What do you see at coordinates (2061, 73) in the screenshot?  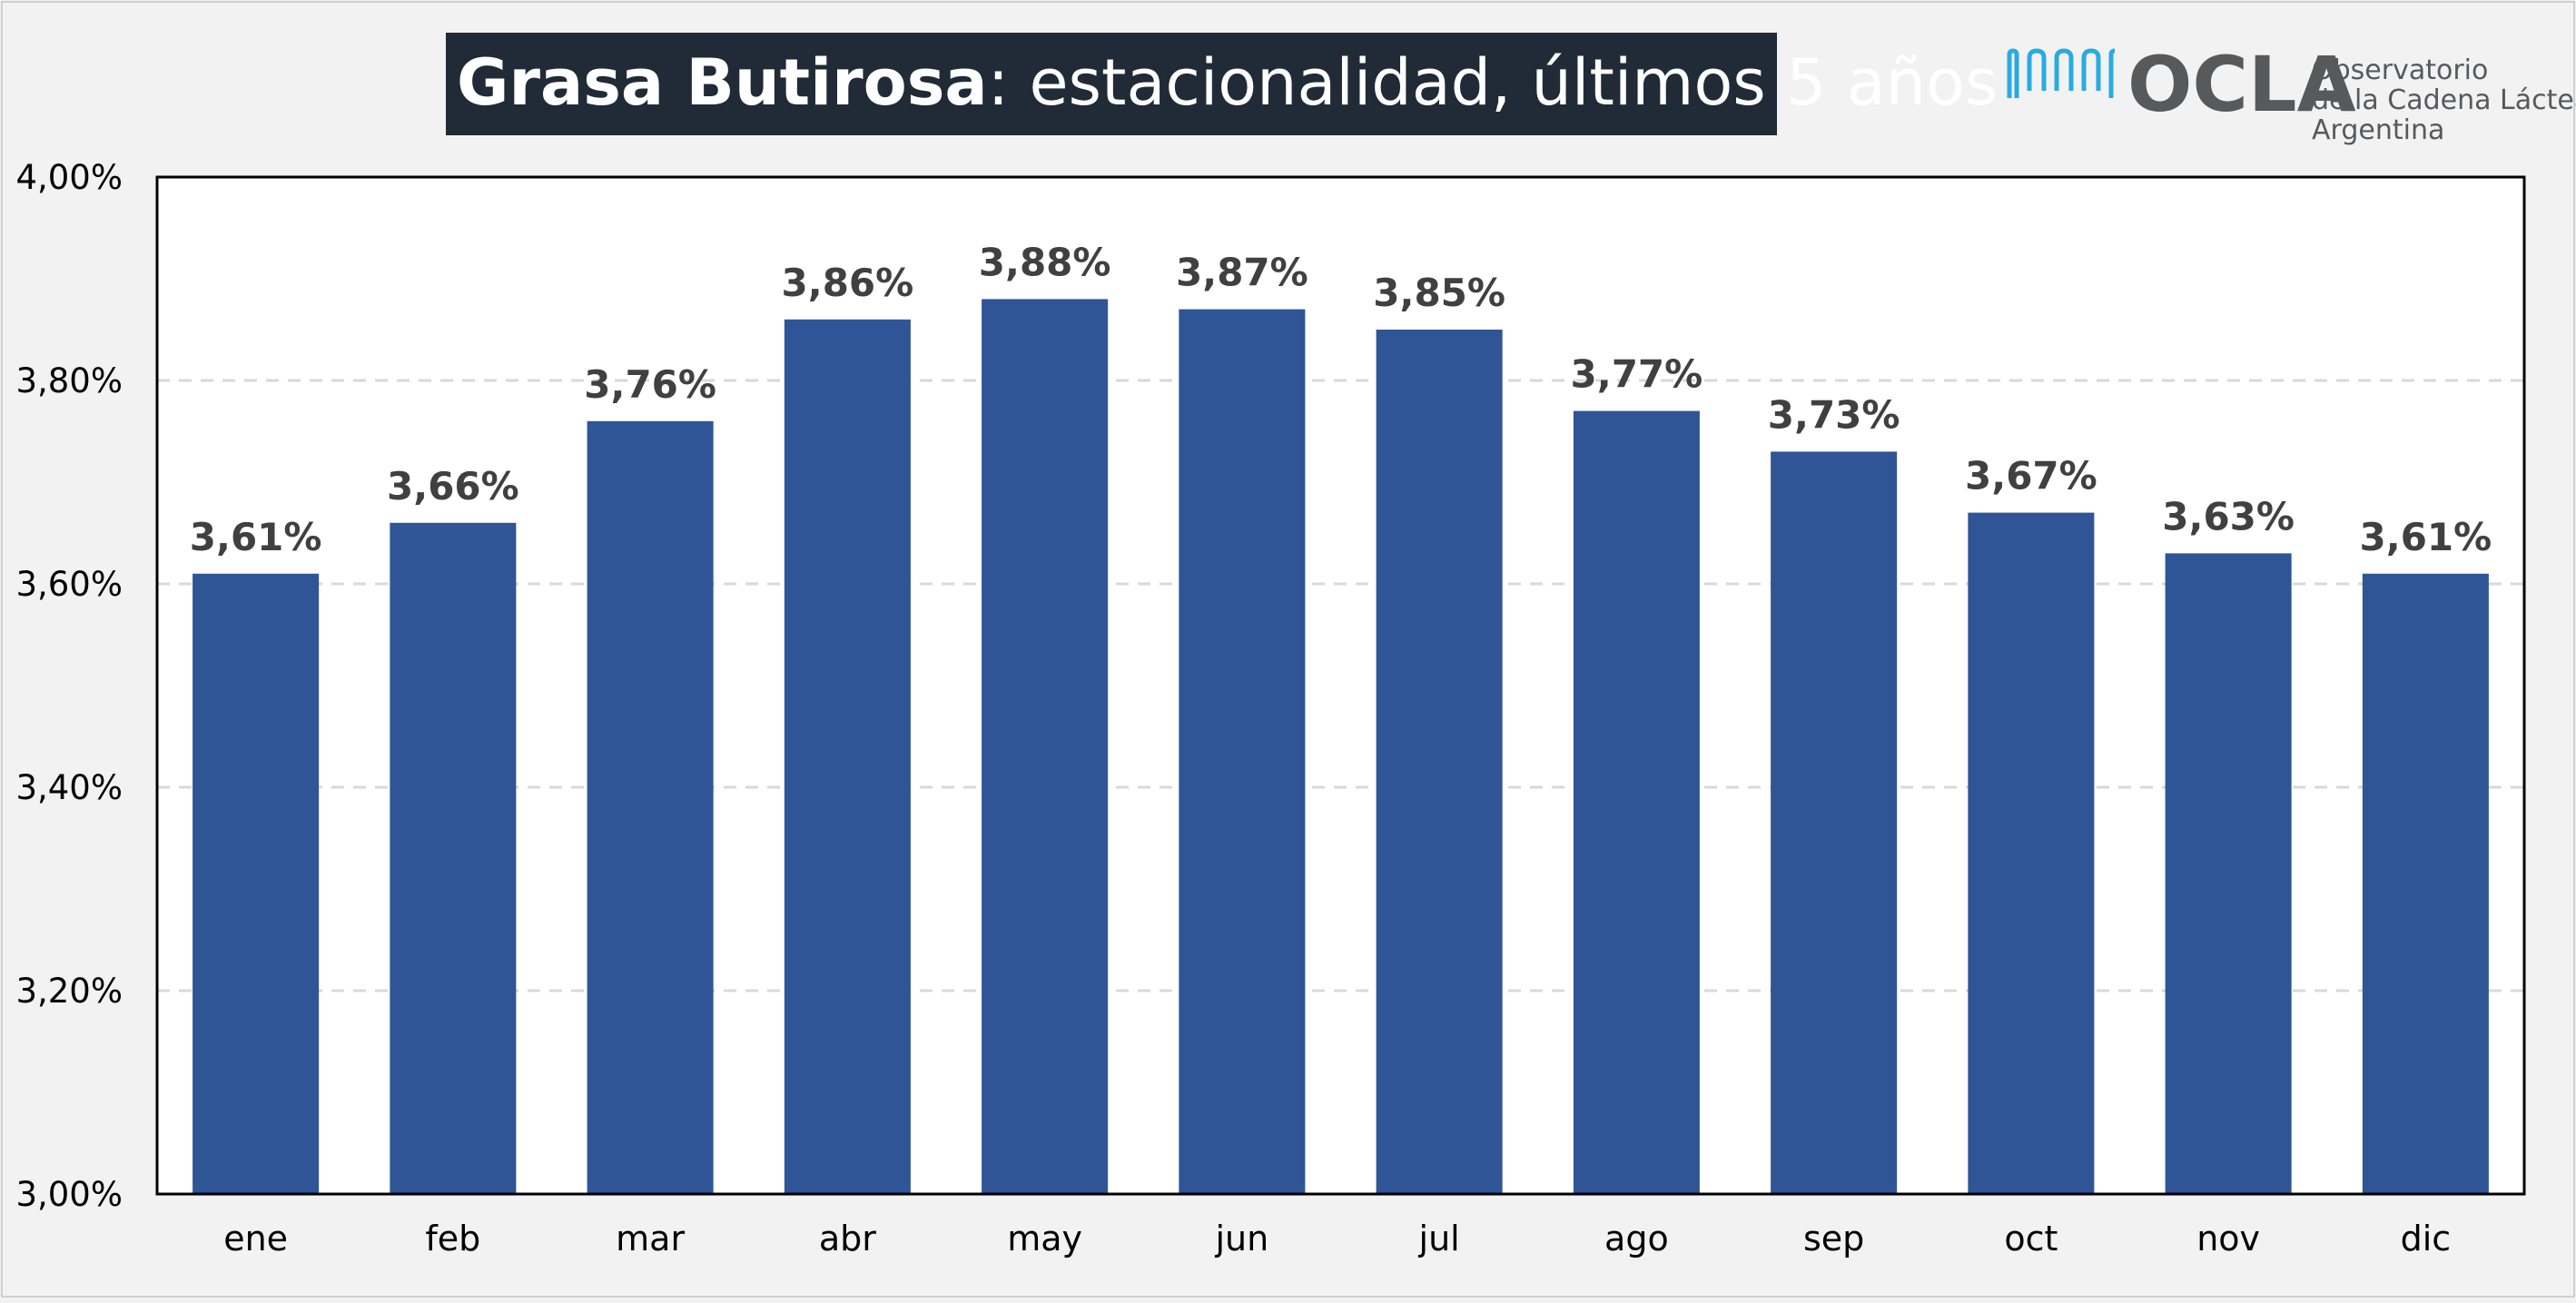 I see `ocla-wave-icon` at bounding box center [2061, 73].